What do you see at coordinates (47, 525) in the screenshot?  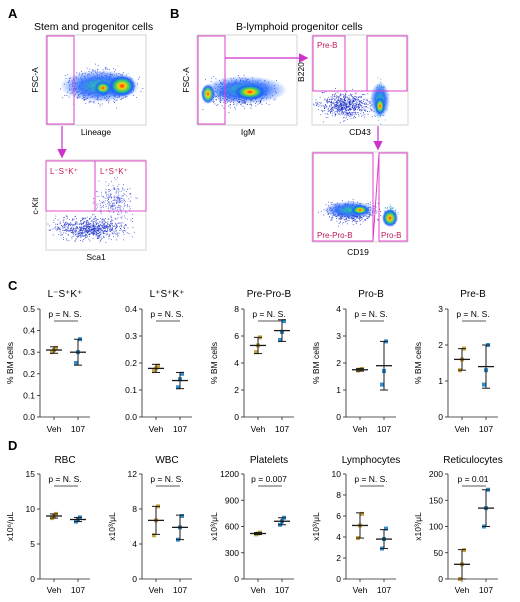 I see `dot-plot: RBC 0 5 10 15 x10⁶/μL Veh 107 p = N. S.` at bounding box center [47, 525].